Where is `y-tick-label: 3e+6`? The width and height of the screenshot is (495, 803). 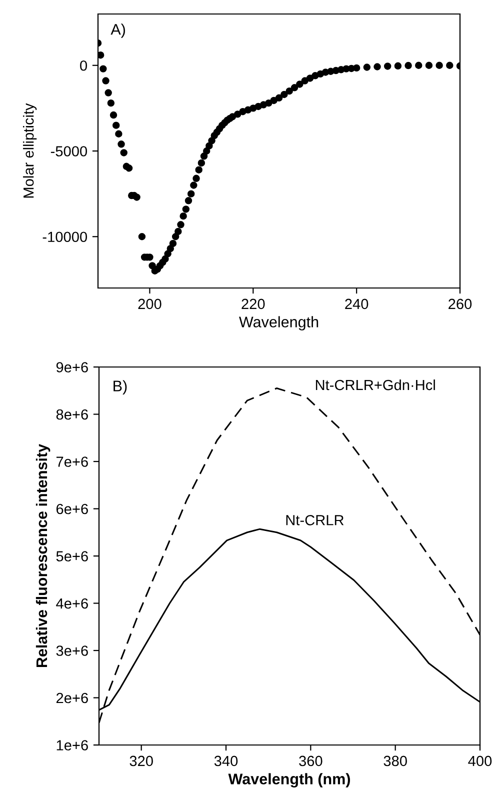 y-tick-label: 3e+6 is located at coordinates (72, 651).